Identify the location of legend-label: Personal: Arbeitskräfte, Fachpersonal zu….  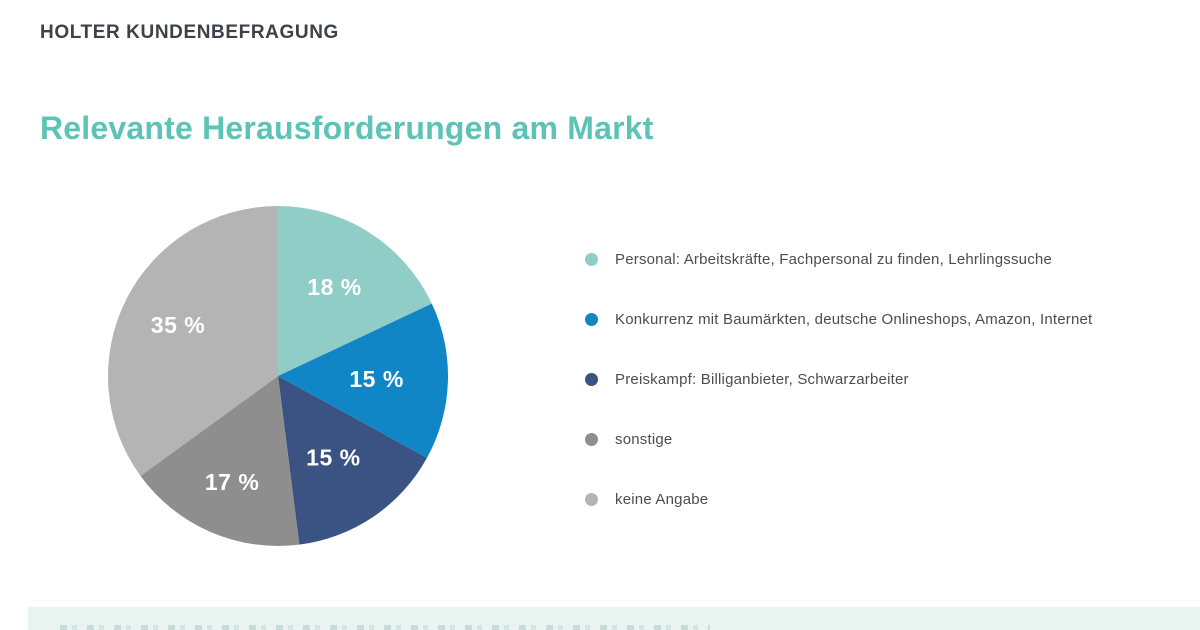
(834, 259).